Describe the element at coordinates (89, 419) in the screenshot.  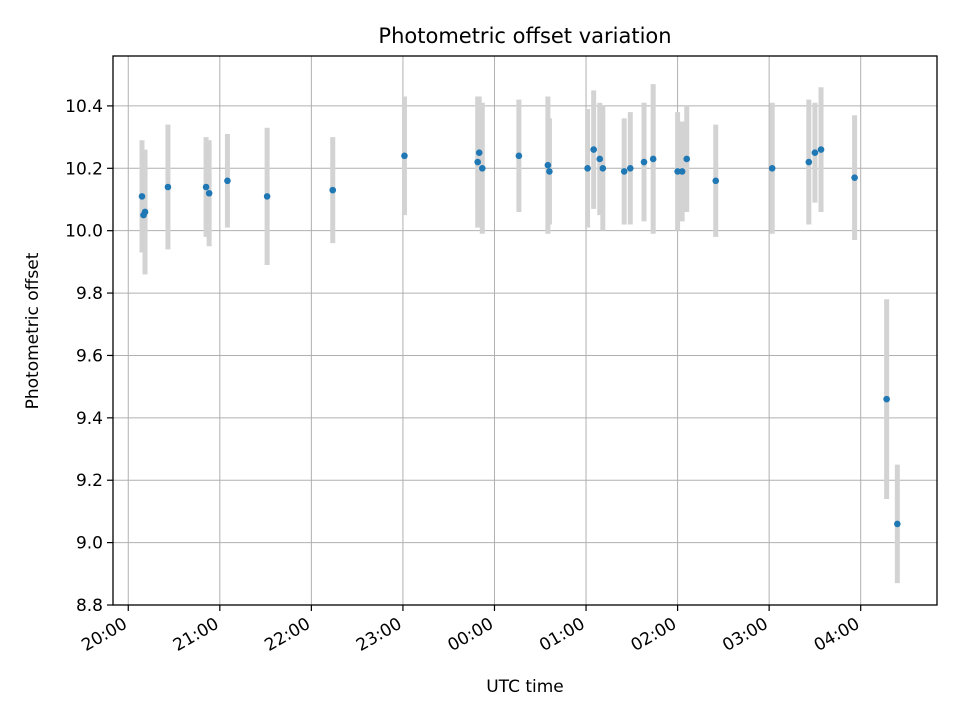
I see `y-tick-label: 9.4` at that location.